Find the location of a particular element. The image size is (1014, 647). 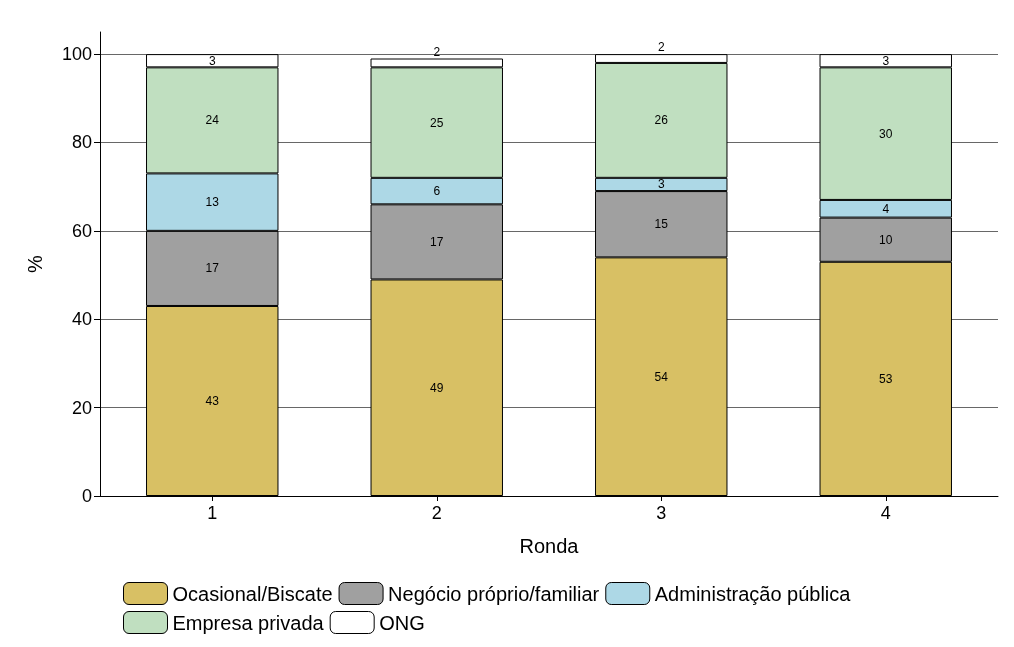

data-label: 4 is located at coordinates (886, 208).